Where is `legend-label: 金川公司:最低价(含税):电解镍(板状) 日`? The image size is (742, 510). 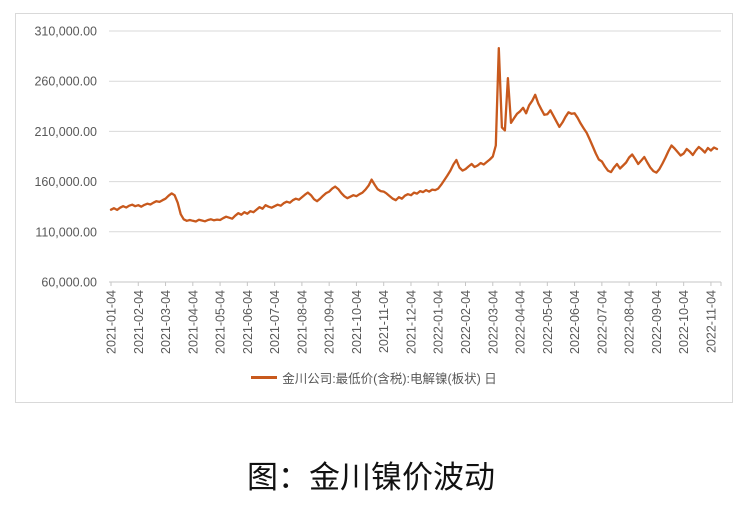 legend-label: 金川公司:最低价(含税):电解镍(板状) 日 is located at coordinates (389, 379).